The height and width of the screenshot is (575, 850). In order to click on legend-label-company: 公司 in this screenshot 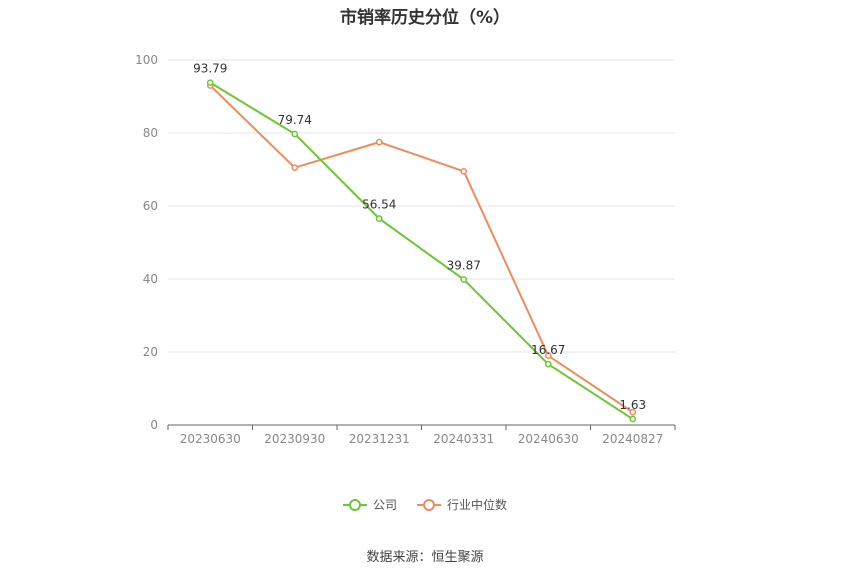, I will do `click(384, 505)`.